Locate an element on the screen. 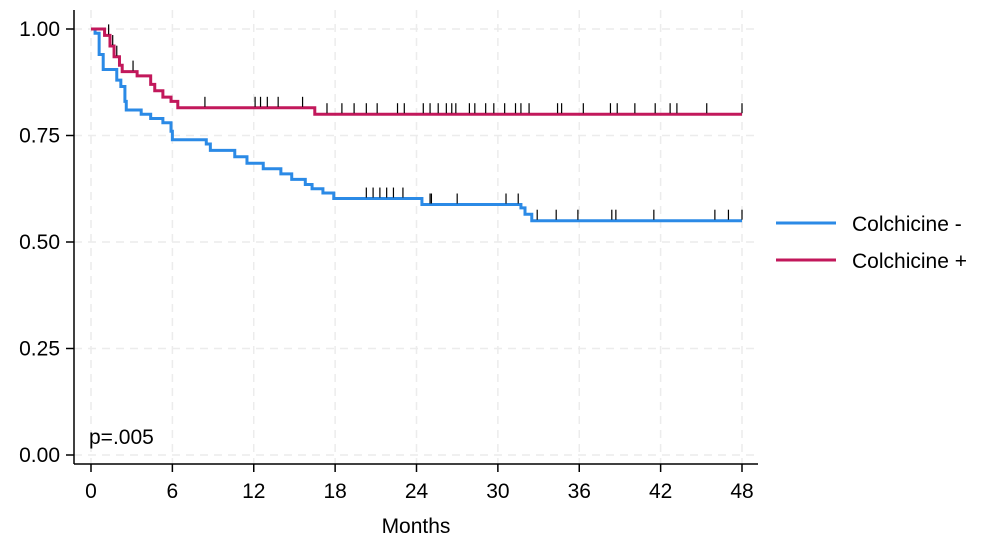 The image size is (987, 540). x-tick-label: 24 is located at coordinates (417, 491).